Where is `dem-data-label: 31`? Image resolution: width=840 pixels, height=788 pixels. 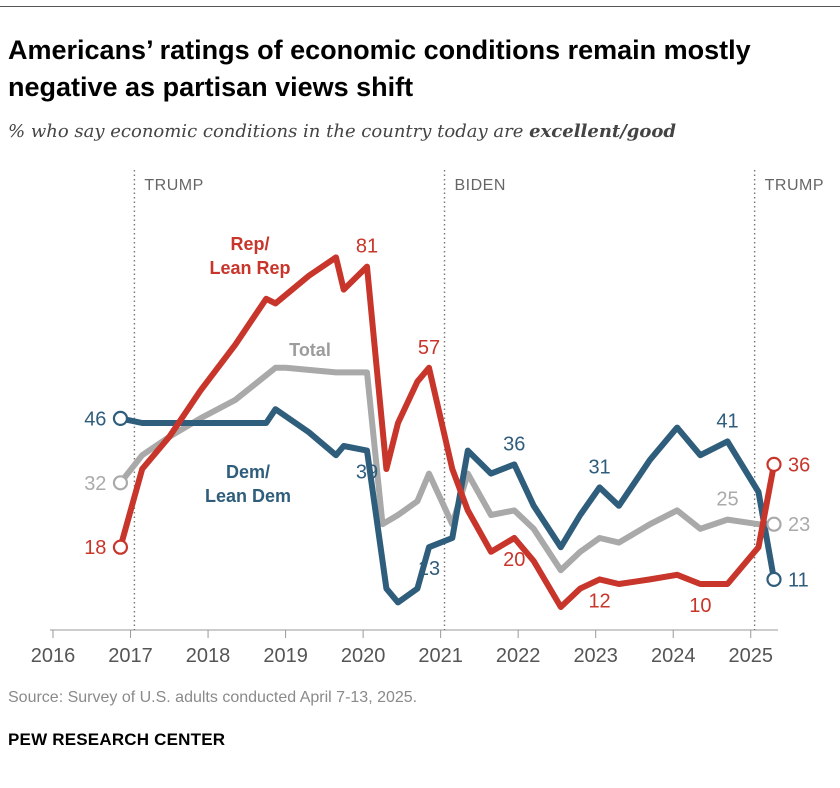 dem-data-label: 31 is located at coordinates (599, 467).